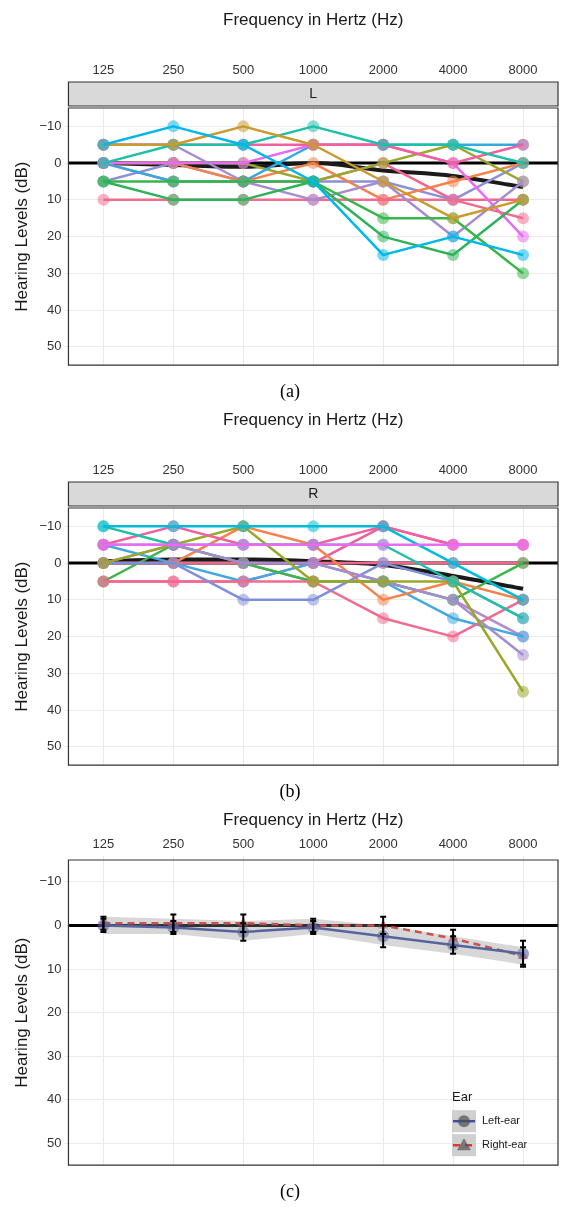  Describe the element at coordinates (462, 1096) in the screenshot. I see `legend-title: Ear` at that location.